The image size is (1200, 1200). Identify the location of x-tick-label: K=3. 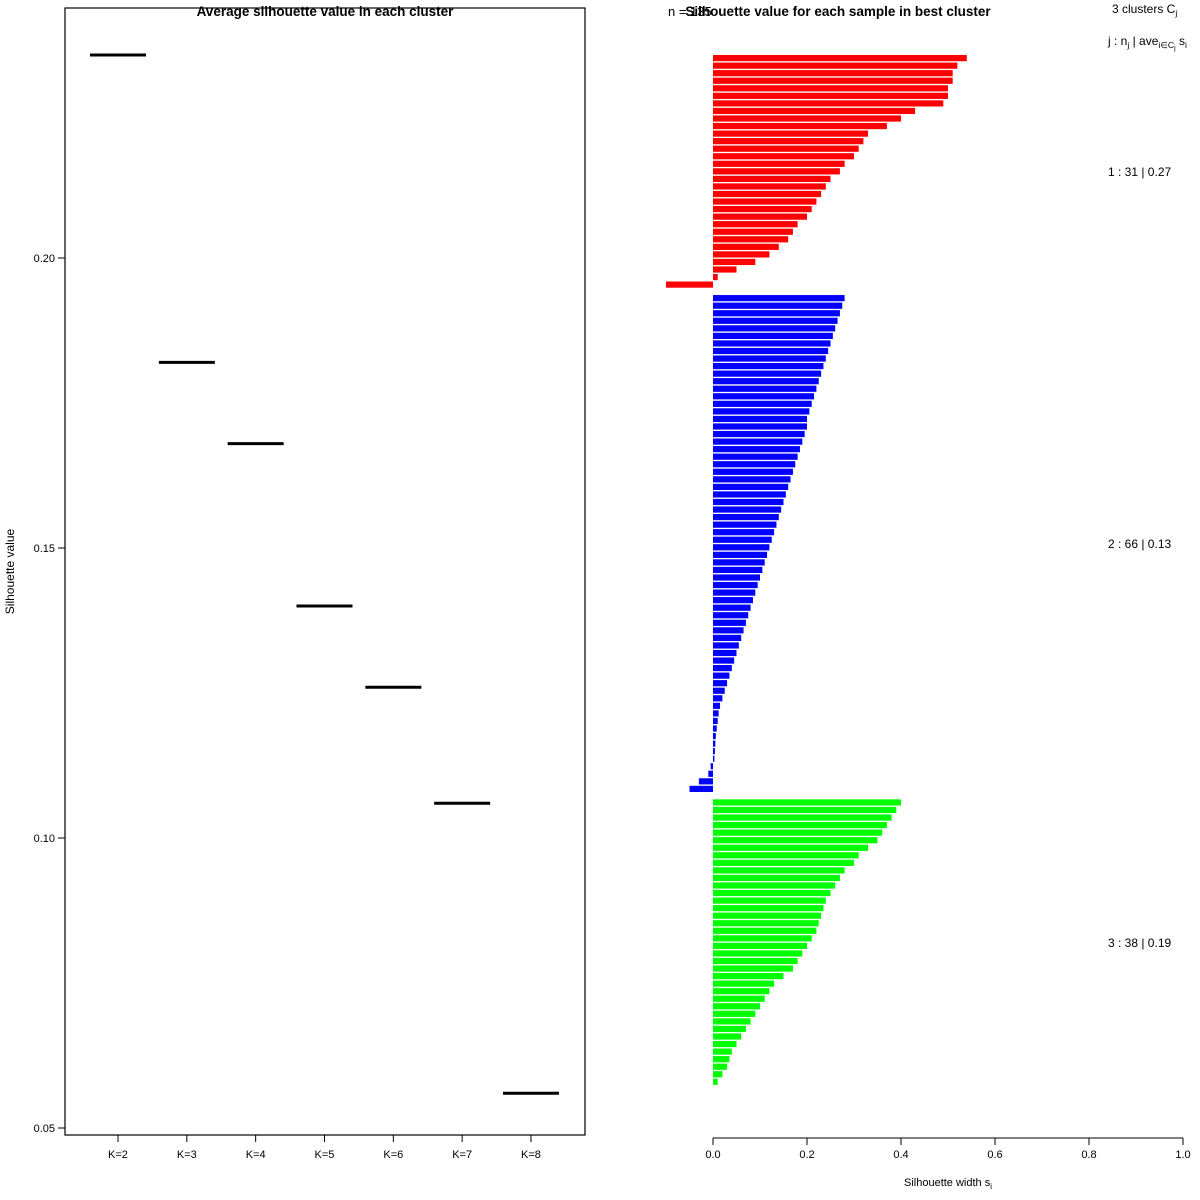
(187, 1155).